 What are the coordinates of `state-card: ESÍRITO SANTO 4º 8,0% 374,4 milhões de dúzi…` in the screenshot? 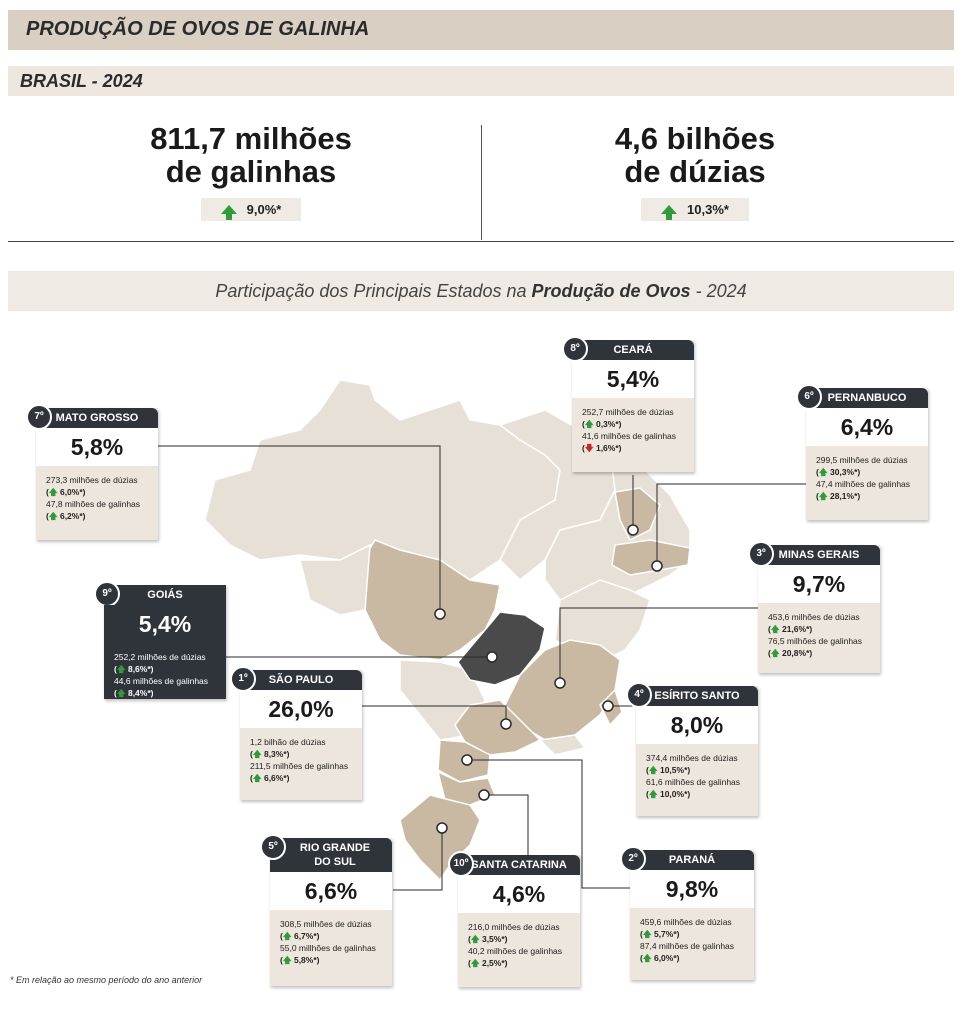 It's located at (692, 749).